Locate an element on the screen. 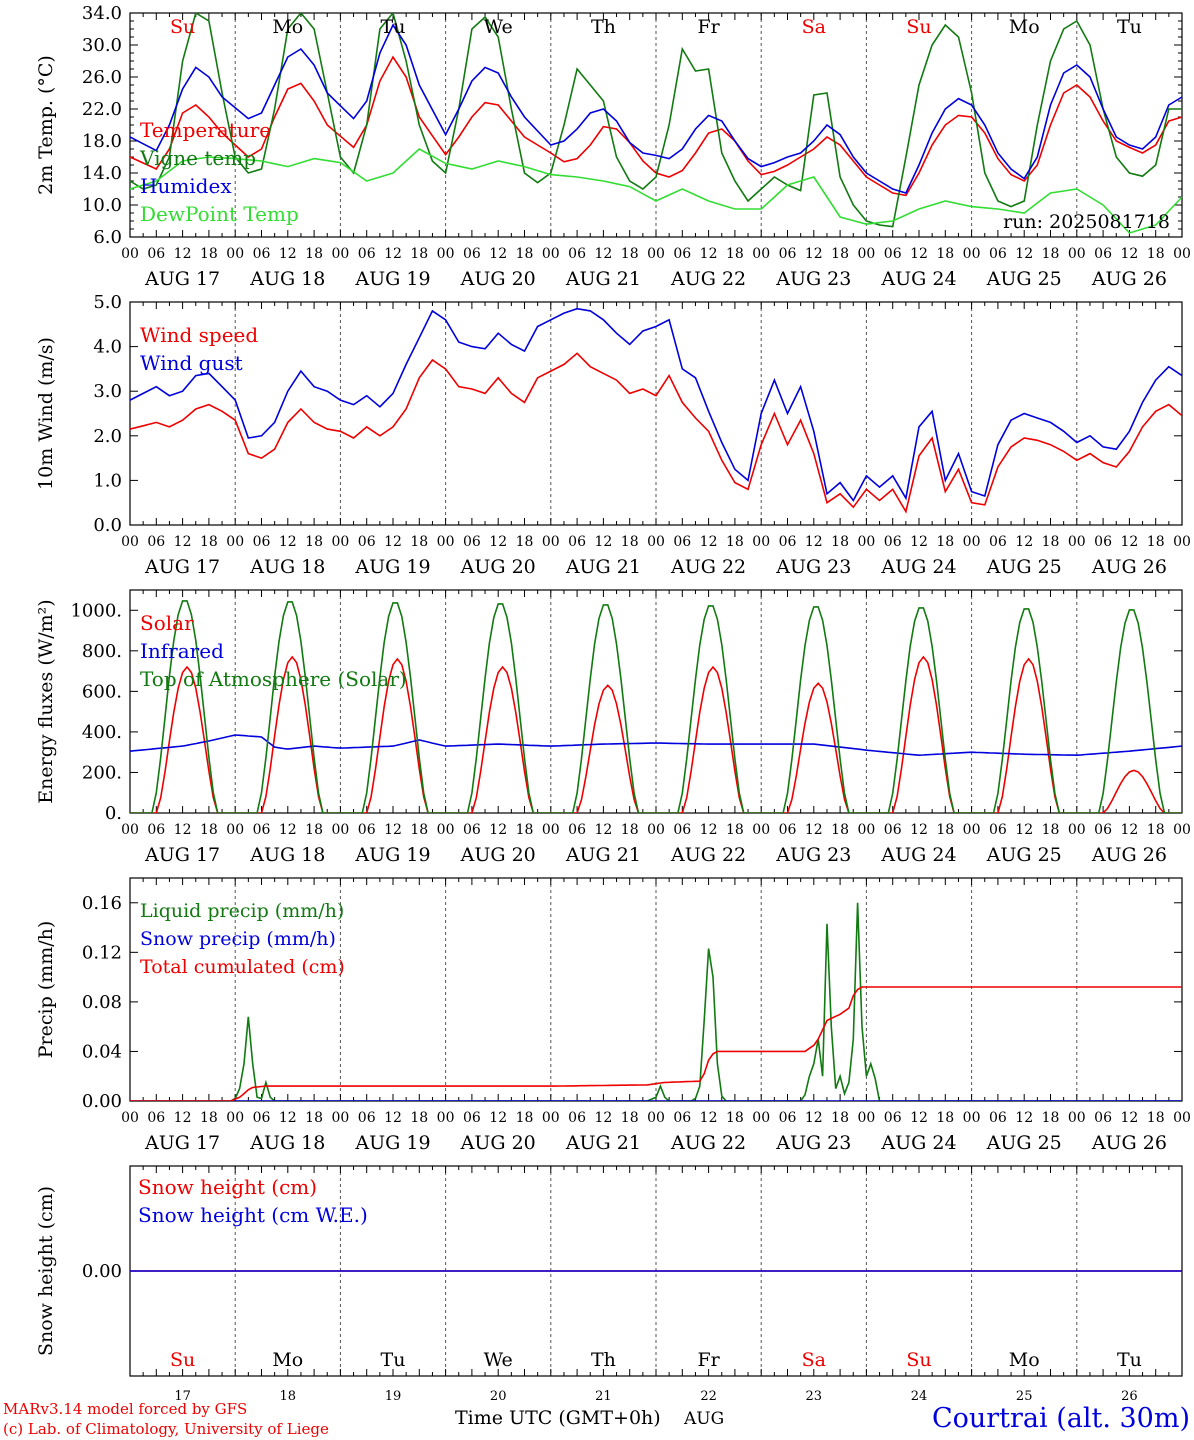  series-line-vigne-temp is located at coordinates (656, 120).